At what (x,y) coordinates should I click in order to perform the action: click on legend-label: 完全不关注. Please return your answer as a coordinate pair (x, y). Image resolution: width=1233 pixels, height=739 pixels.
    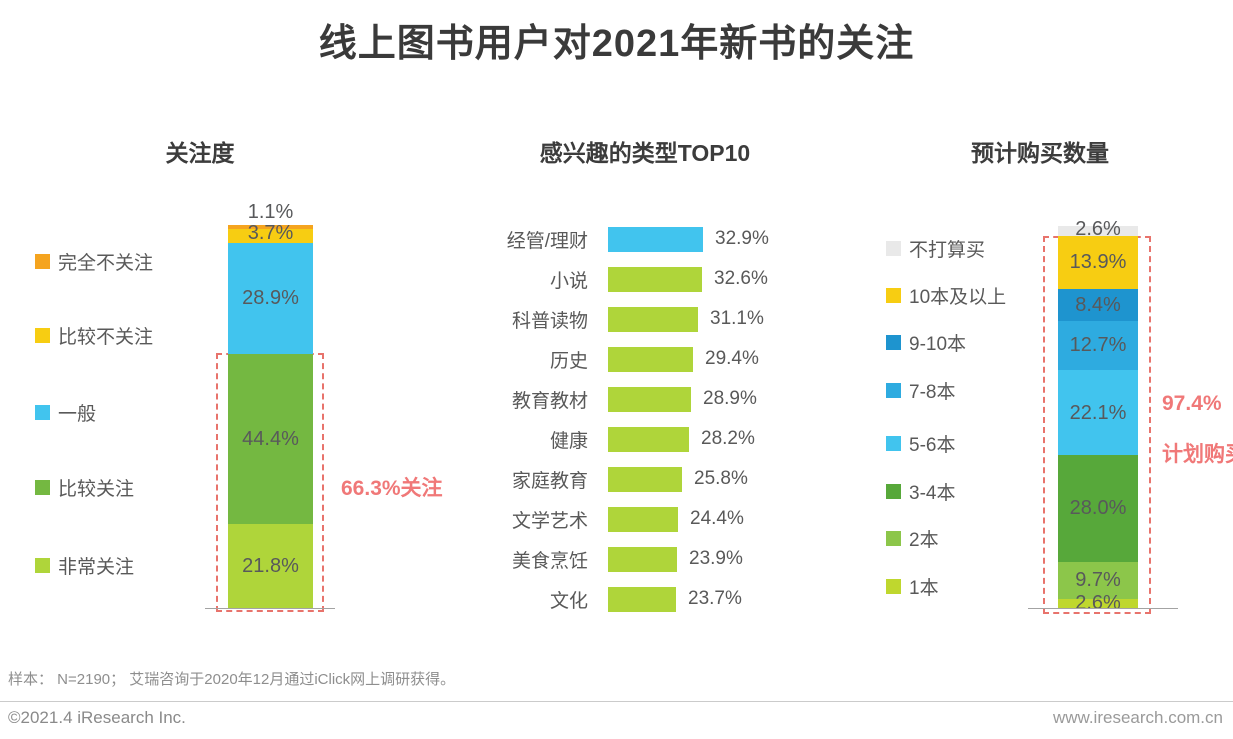
    Looking at the image, I should click on (106, 263).